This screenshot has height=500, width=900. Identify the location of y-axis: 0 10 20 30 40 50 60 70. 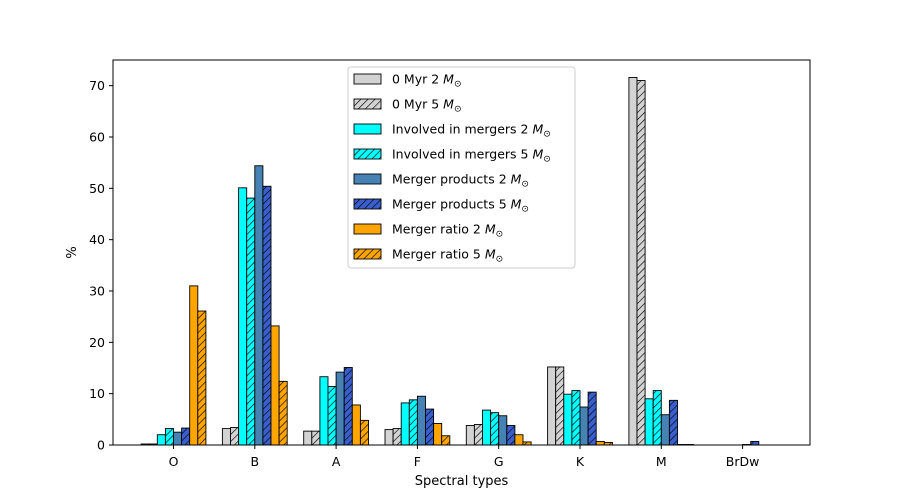
(101, 265).